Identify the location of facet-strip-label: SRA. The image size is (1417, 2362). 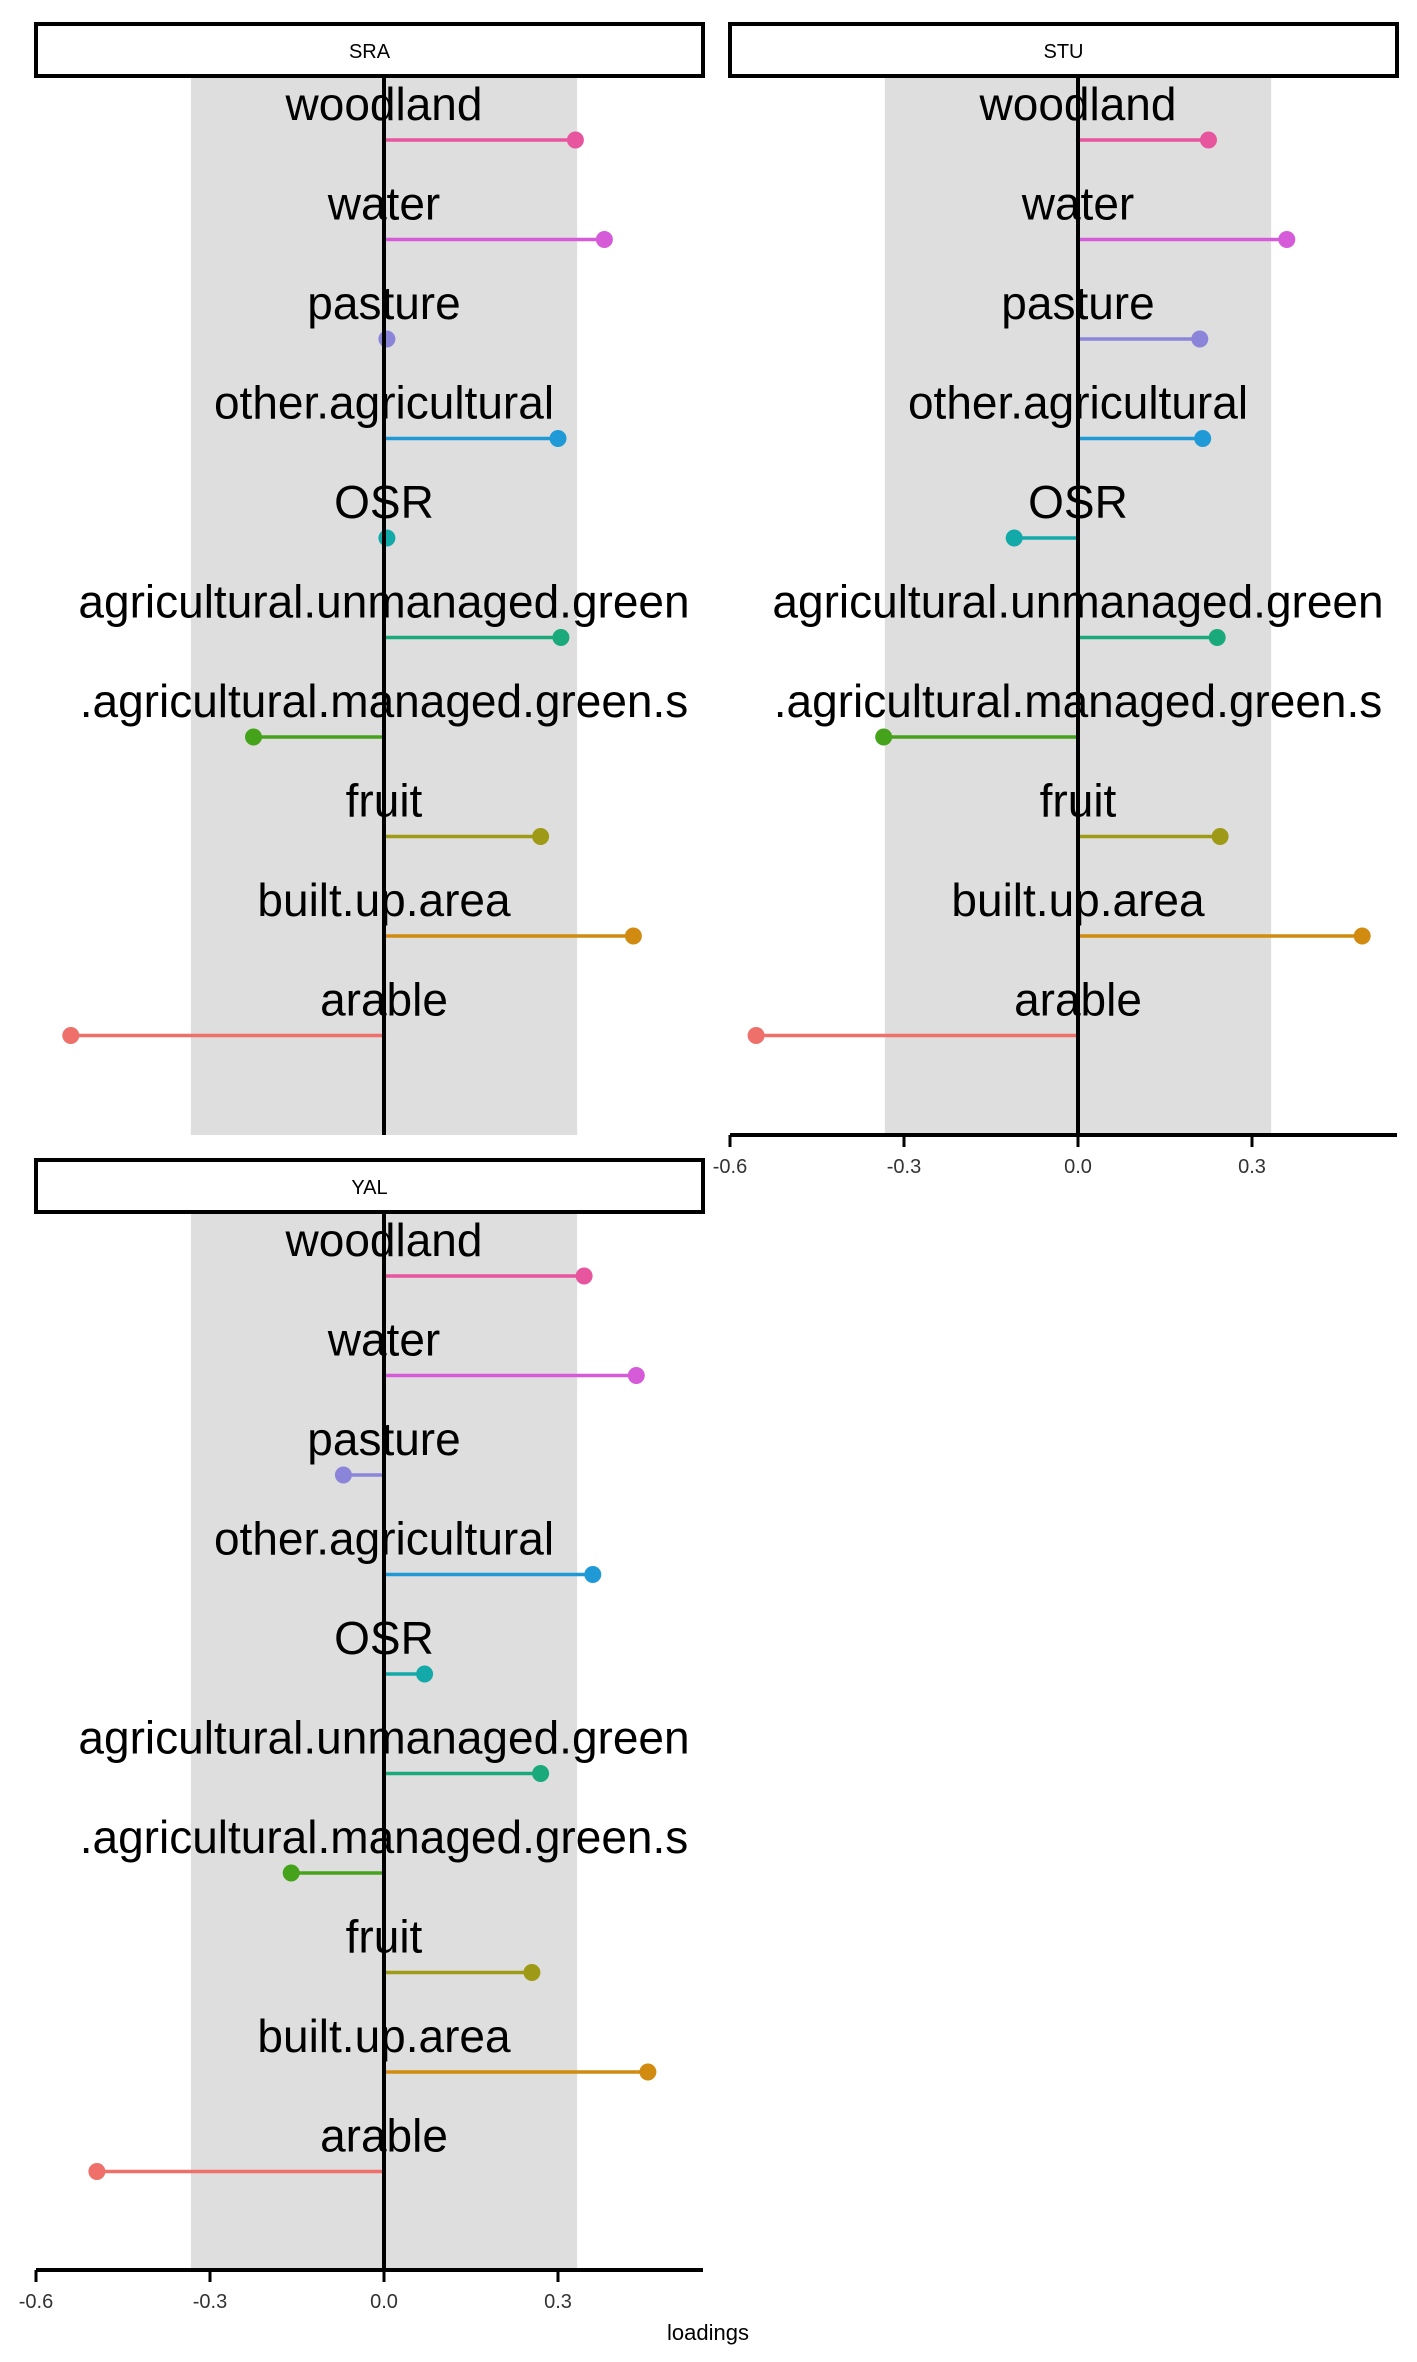
(370, 52).